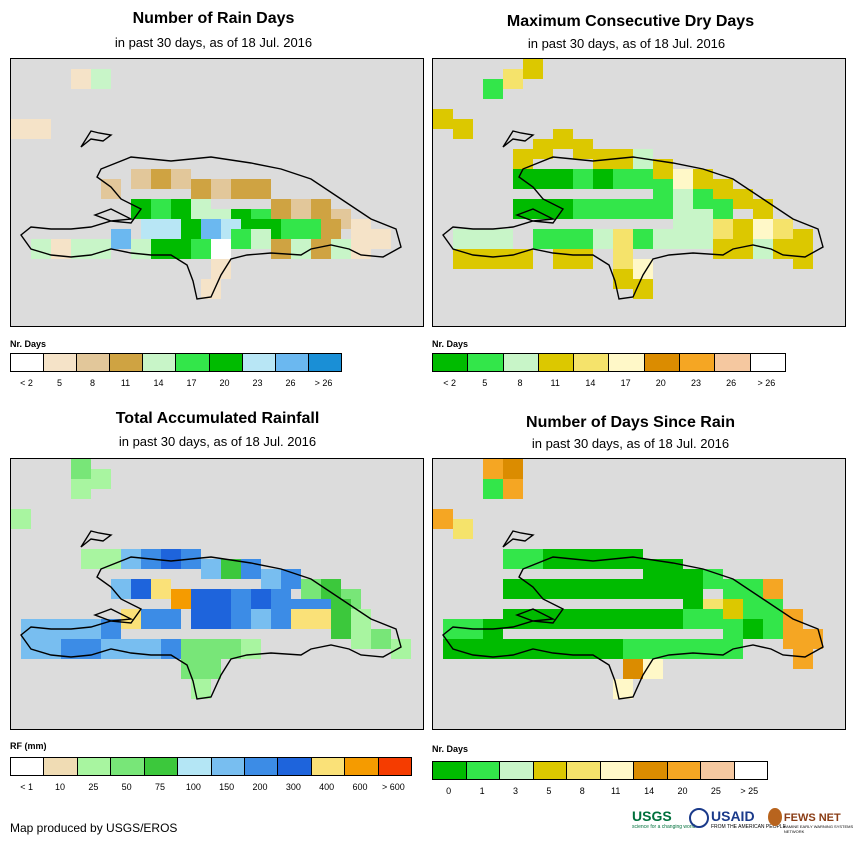 The height and width of the screenshot is (845, 854). Describe the element at coordinates (449, 791) in the screenshot. I see `legend-tick-label: 0` at that location.